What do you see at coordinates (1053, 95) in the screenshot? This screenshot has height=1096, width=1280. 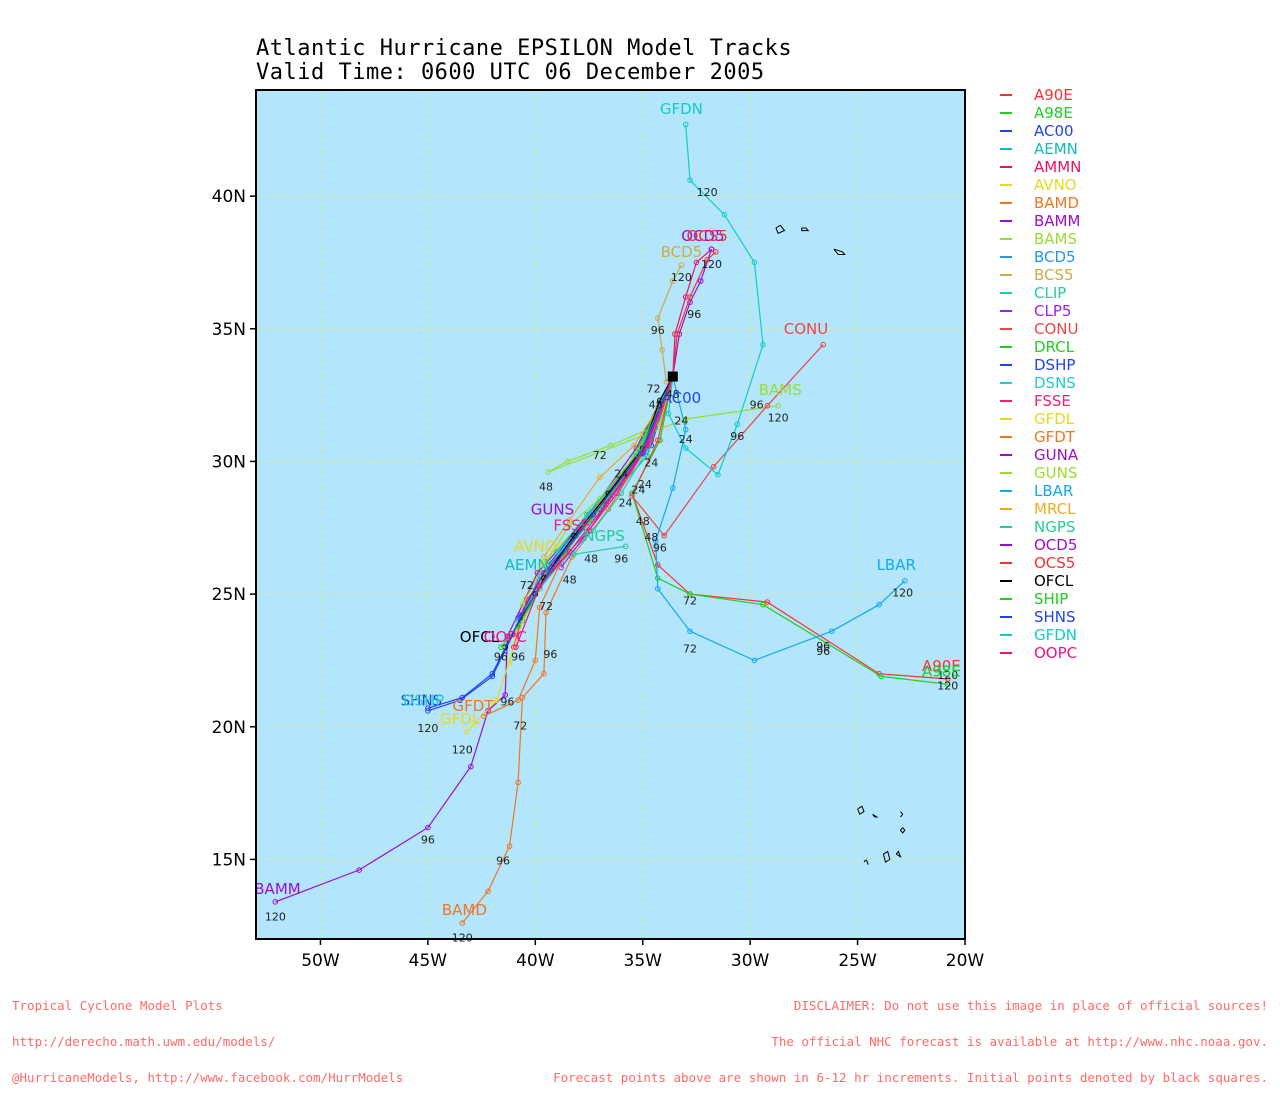 I see `legend-label: A90E` at bounding box center [1053, 95].